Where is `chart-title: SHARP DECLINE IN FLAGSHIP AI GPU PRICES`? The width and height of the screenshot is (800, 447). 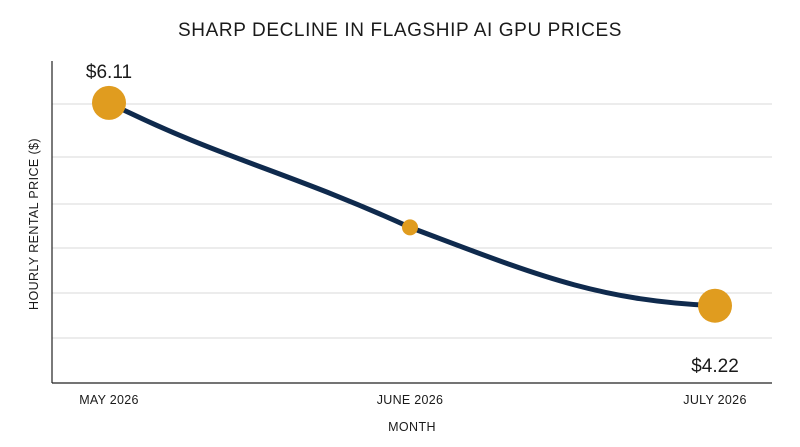
chart-title: SHARP DECLINE IN FLAGSHIP AI GPU PRICES is located at coordinates (400, 30).